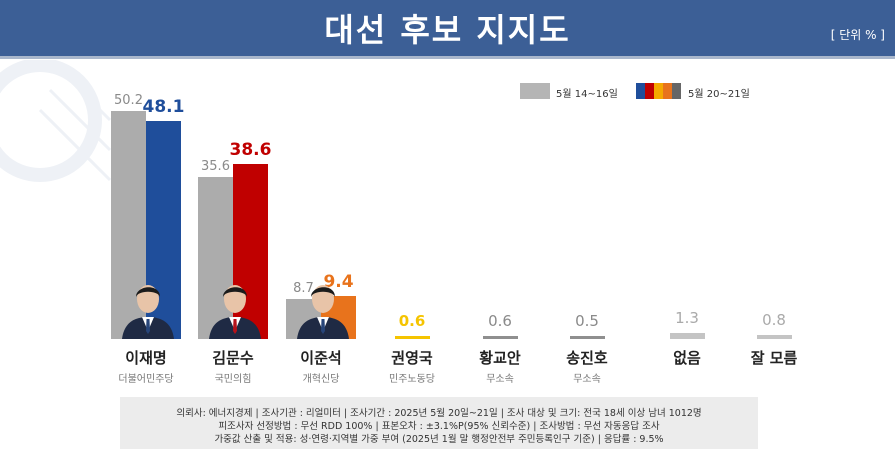 The height and width of the screenshot is (450, 895). I want to click on unit-label: [ 단위 % ], so click(857, 35).